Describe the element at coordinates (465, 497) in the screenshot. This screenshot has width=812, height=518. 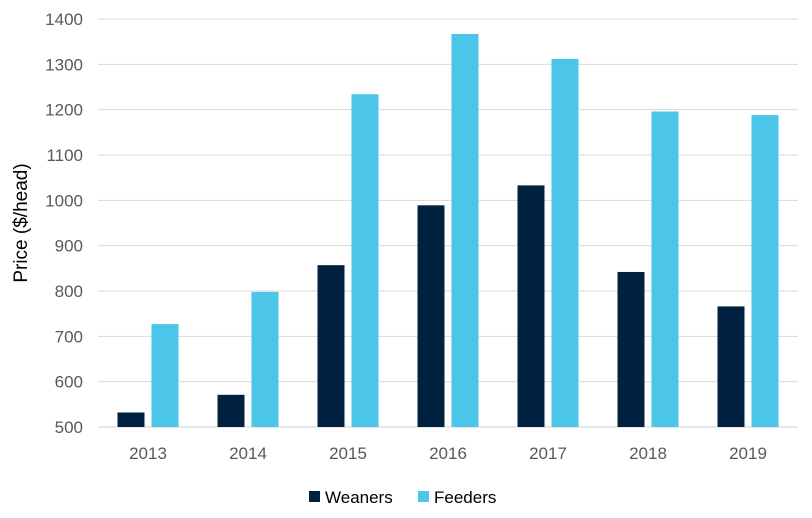
I see `legend-label-feeders: Feeders` at that location.